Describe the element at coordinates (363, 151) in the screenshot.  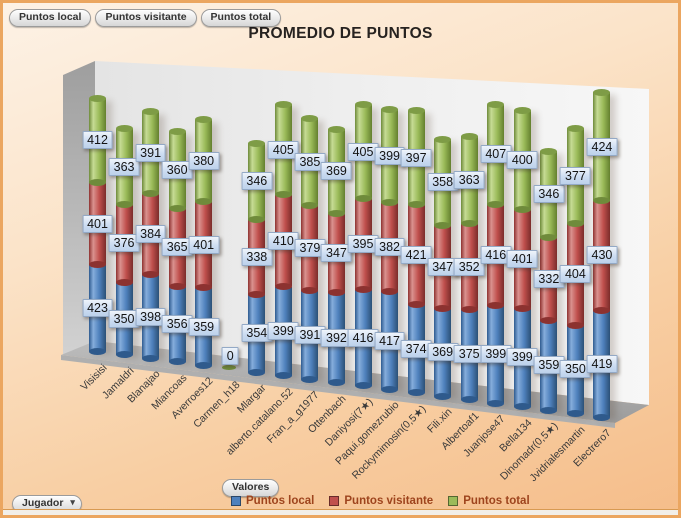
I see `data-label: 405` at that location.